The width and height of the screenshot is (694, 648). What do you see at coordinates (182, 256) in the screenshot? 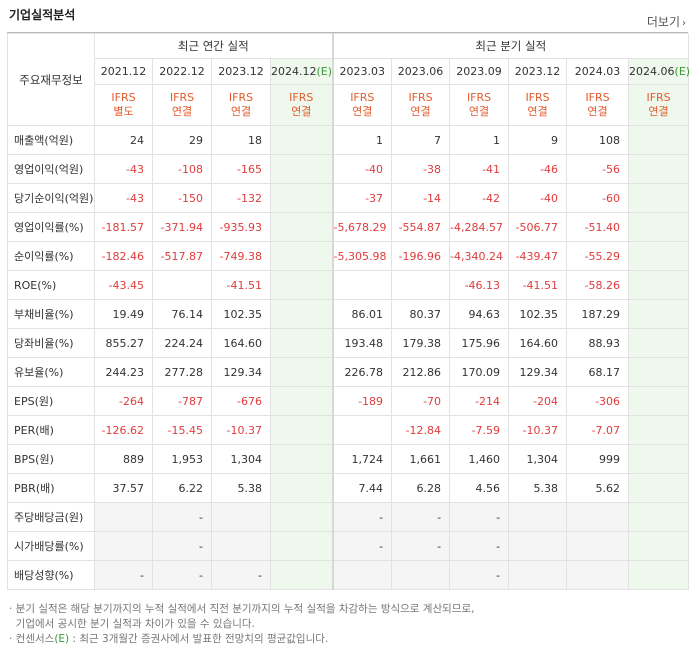
I see `table-cell: -517.87` at bounding box center [182, 256].